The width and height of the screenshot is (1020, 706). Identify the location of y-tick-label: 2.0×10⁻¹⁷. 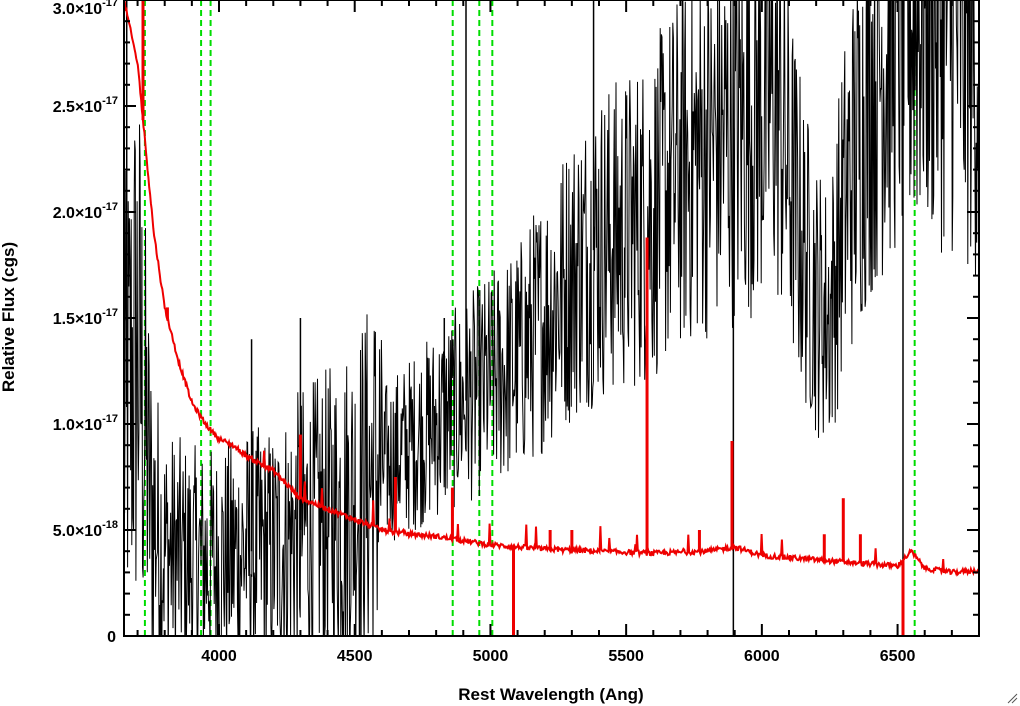
(85, 211).